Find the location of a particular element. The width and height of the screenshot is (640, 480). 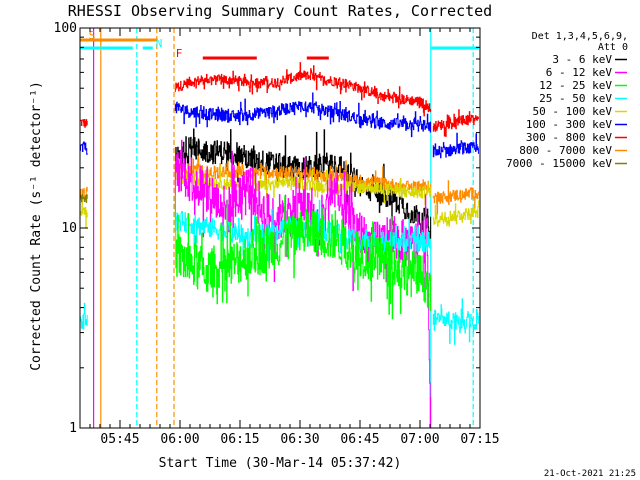

legend-header-0: Det 1,3,4,5,6,9, is located at coordinates (580, 36).